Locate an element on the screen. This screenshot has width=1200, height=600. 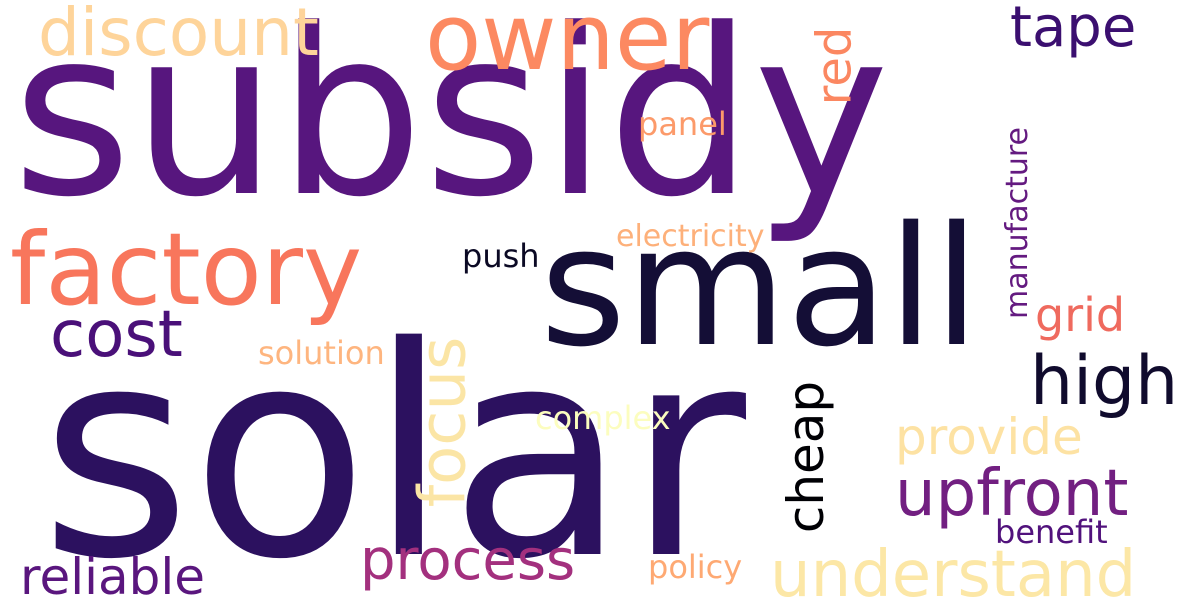
word-reliable: reliable is located at coordinates (113, 574).